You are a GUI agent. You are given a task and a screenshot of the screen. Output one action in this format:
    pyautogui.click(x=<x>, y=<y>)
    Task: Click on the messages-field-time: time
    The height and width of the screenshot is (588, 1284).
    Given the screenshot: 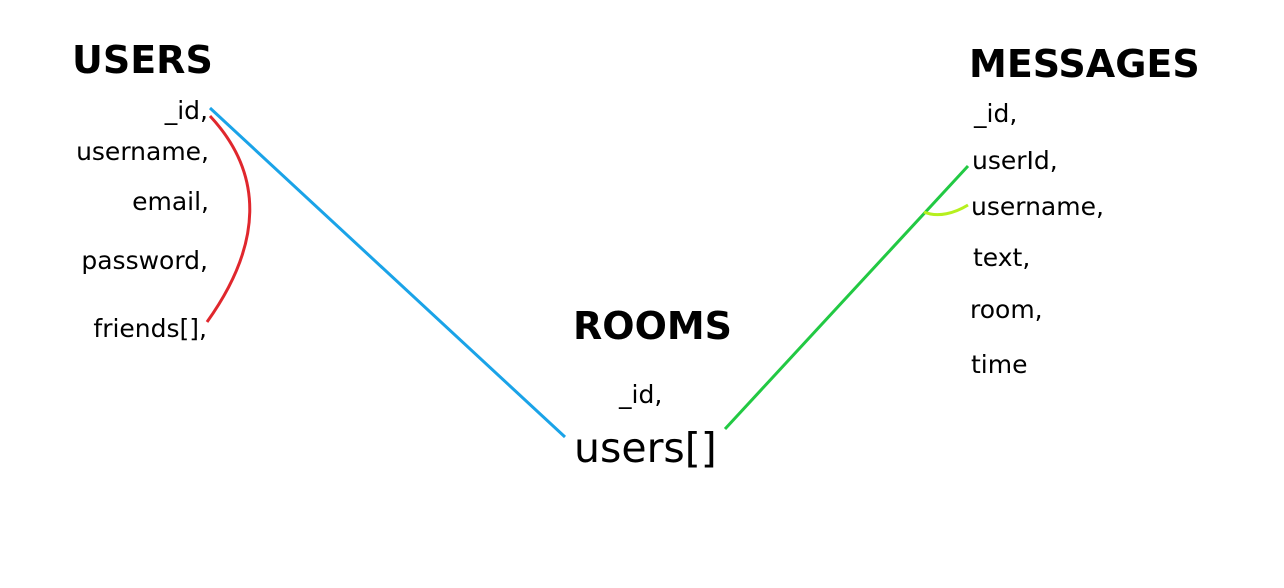 What is the action you would take?
    pyautogui.click(x=999, y=364)
    